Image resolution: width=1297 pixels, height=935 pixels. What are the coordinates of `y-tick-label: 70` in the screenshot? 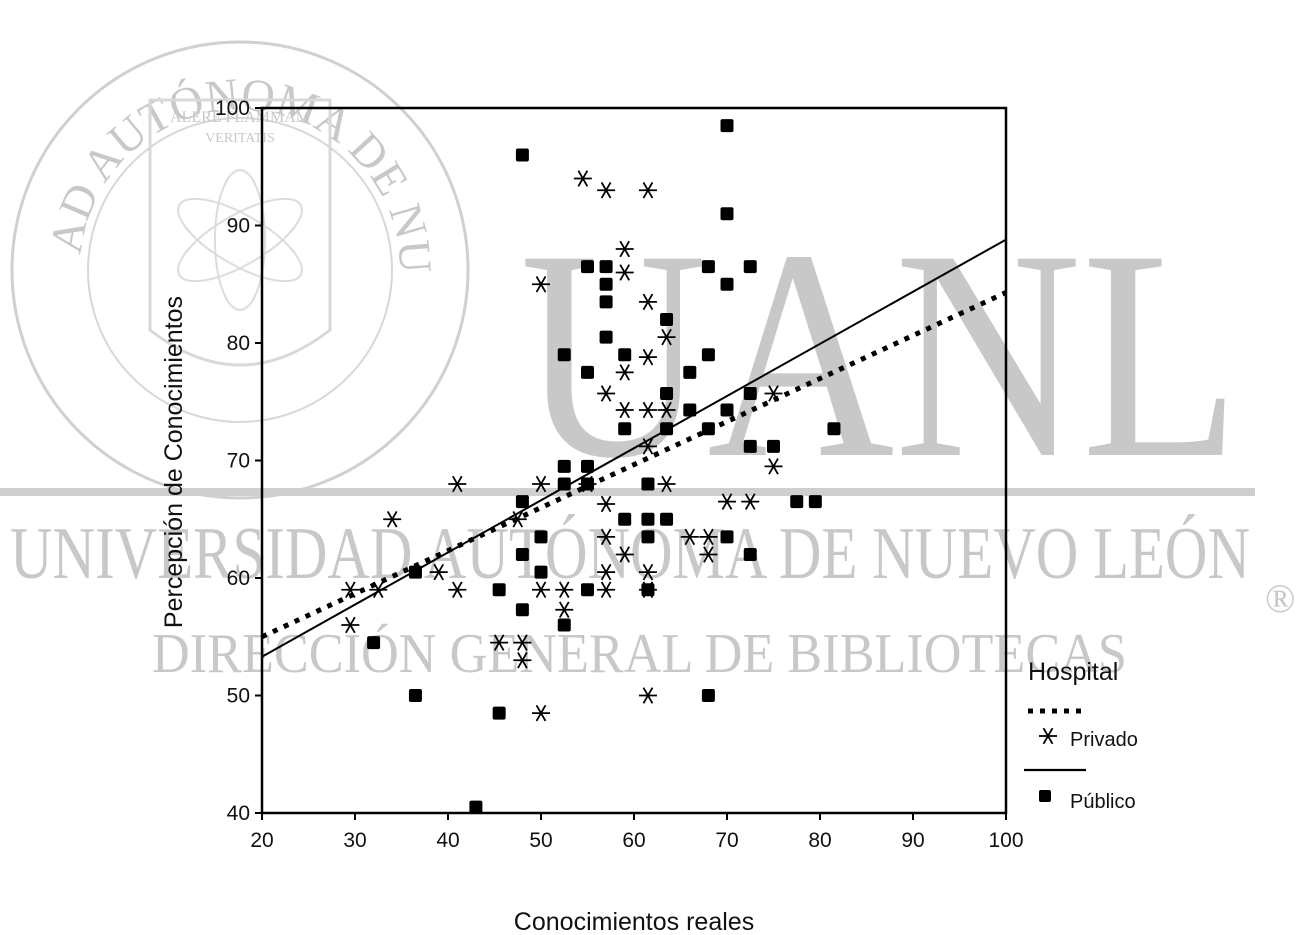 It's located at (238, 461).